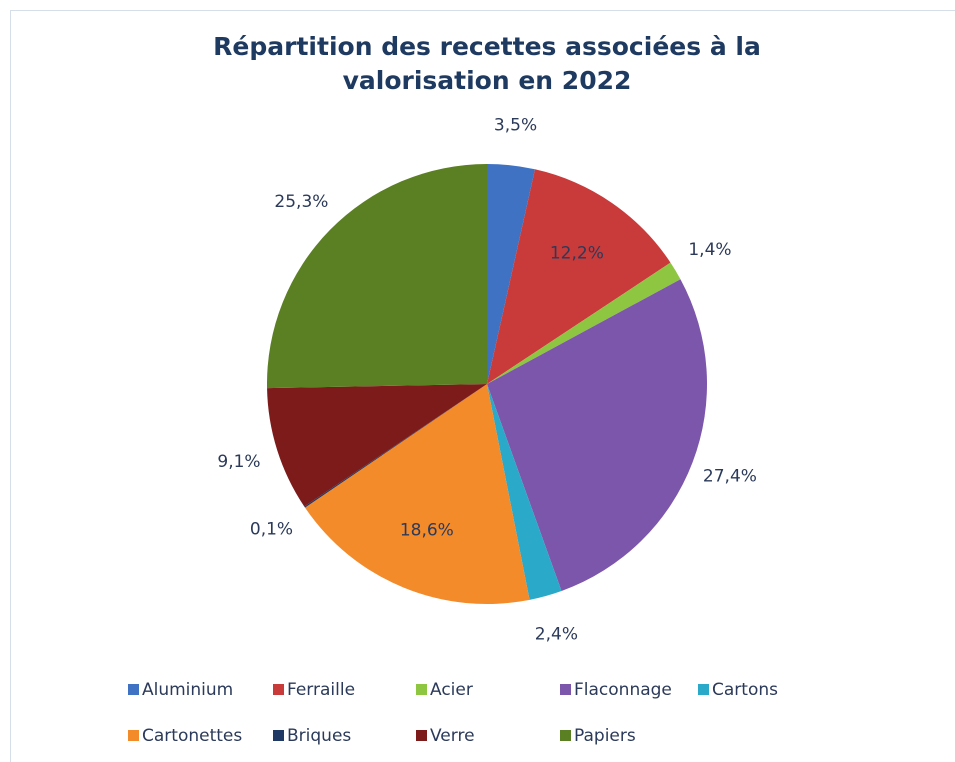  What do you see at coordinates (452, 736) in the screenshot?
I see `legend-label: Verre` at bounding box center [452, 736].